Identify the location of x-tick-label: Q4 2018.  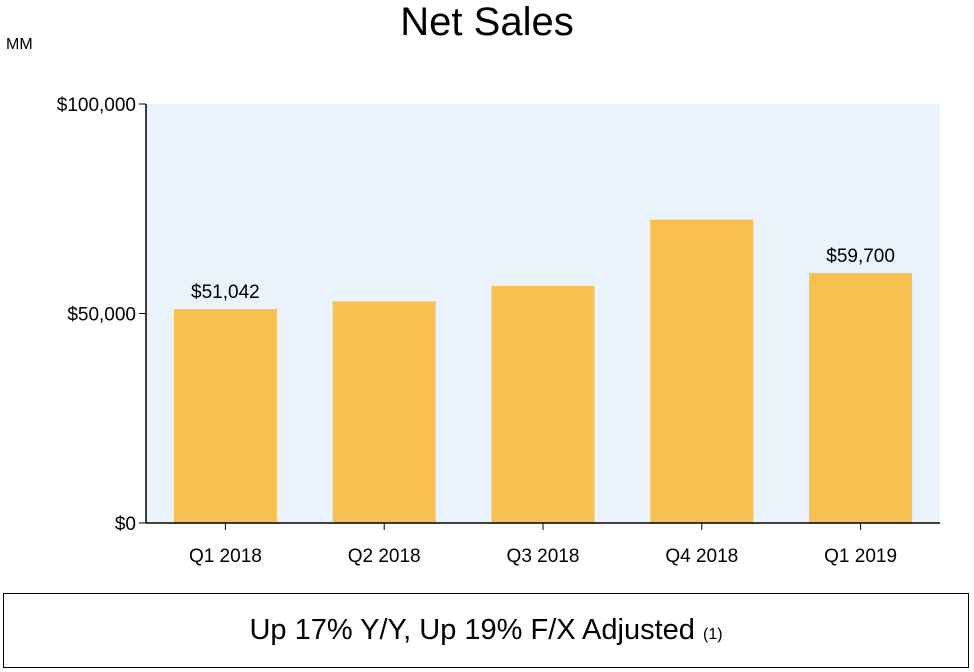
(701, 556).